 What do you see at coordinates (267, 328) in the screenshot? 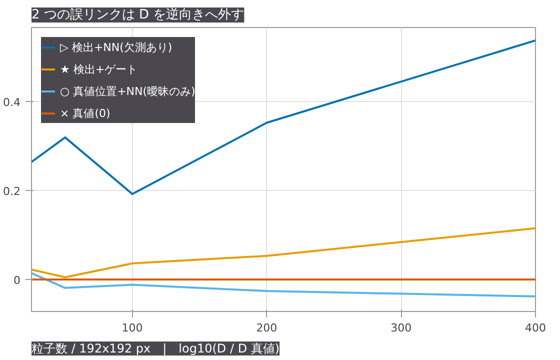
I see `x-tick-label: 200` at bounding box center [267, 328].